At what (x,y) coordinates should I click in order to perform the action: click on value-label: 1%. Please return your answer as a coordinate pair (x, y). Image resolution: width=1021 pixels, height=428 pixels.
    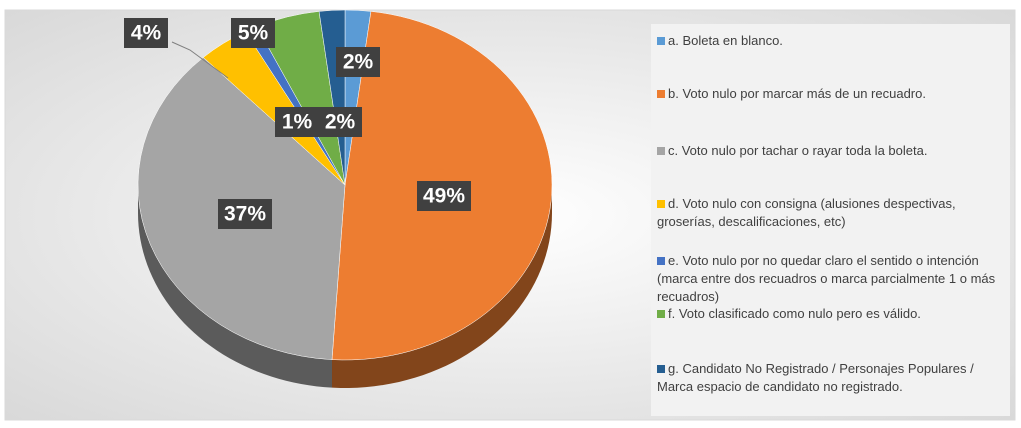
    Looking at the image, I should click on (297, 122).